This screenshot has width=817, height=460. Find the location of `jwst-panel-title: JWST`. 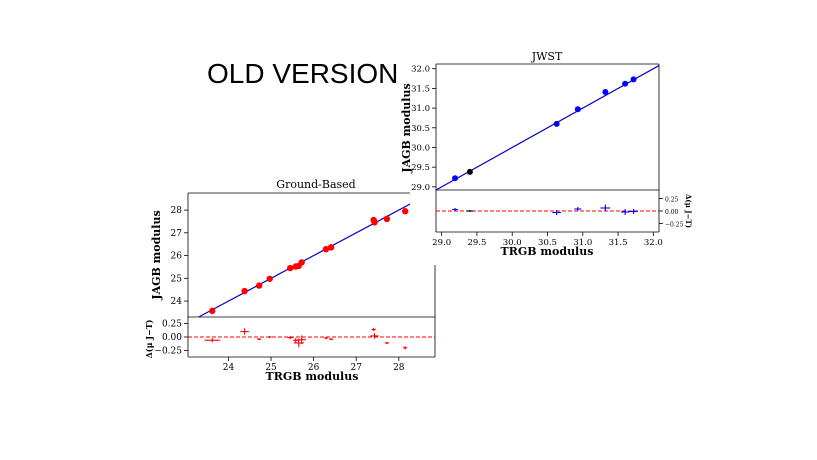

jwst-panel-title: JWST is located at coordinates (547, 56).